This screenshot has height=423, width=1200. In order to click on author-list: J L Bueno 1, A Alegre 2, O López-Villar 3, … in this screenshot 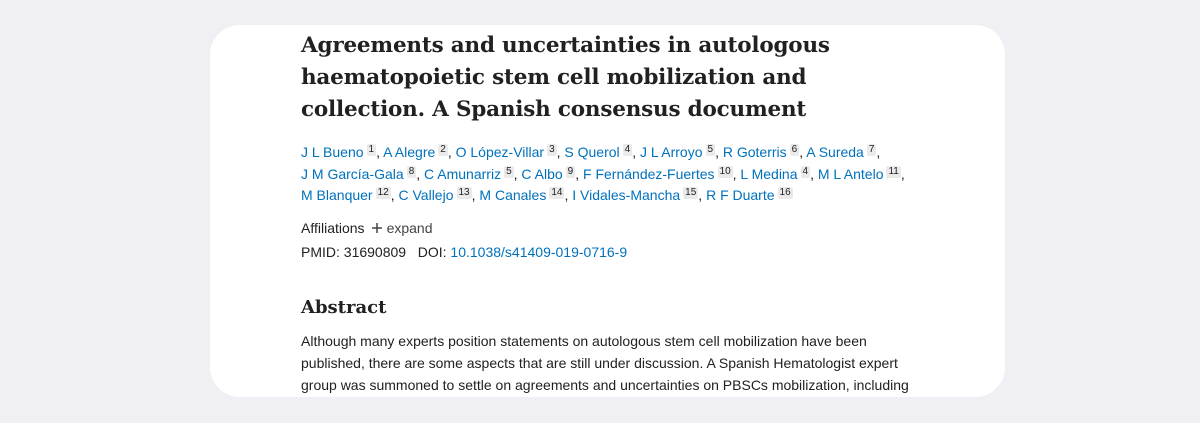, I will do `click(623, 174)`.